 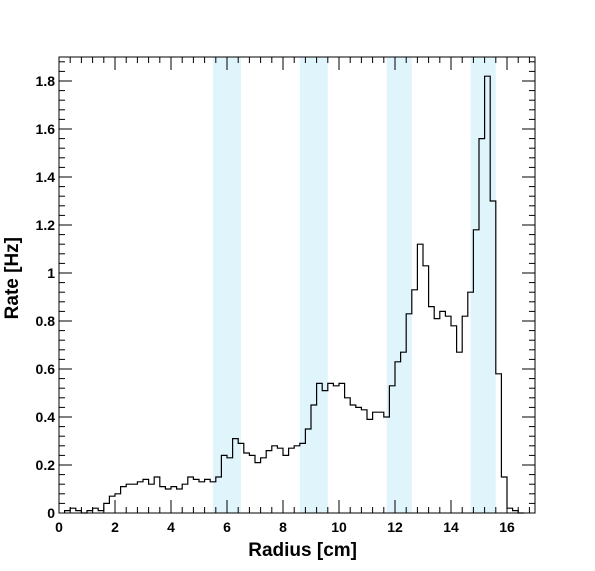 I want to click on x-tick-label: 10, so click(x=339, y=527).